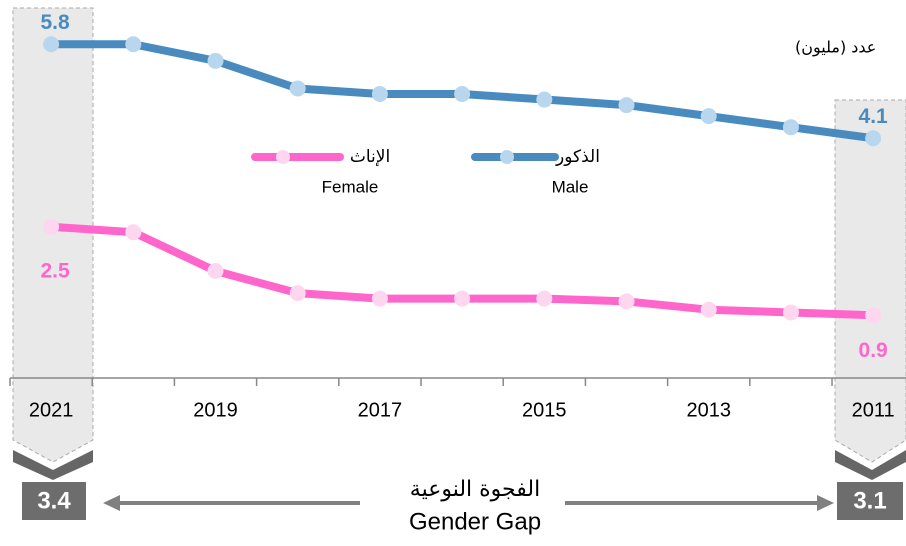  What do you see at coordinates (55, 270) in the screenshot?
I see `data-label: 2.5` at bounding box center [55, 270].